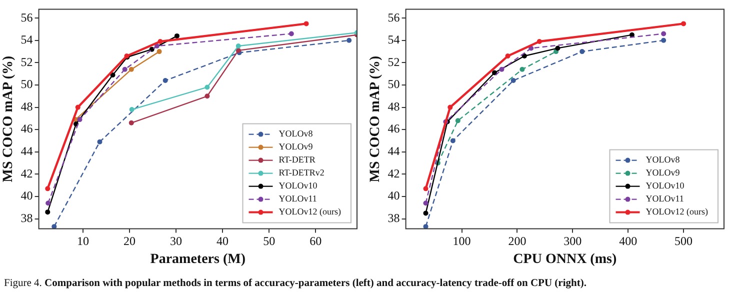 The image size is (734, 305). Describe the element at coordinates (301, 173) in the screenshot. I see `legend-label: RT-DETRv2` at that location.